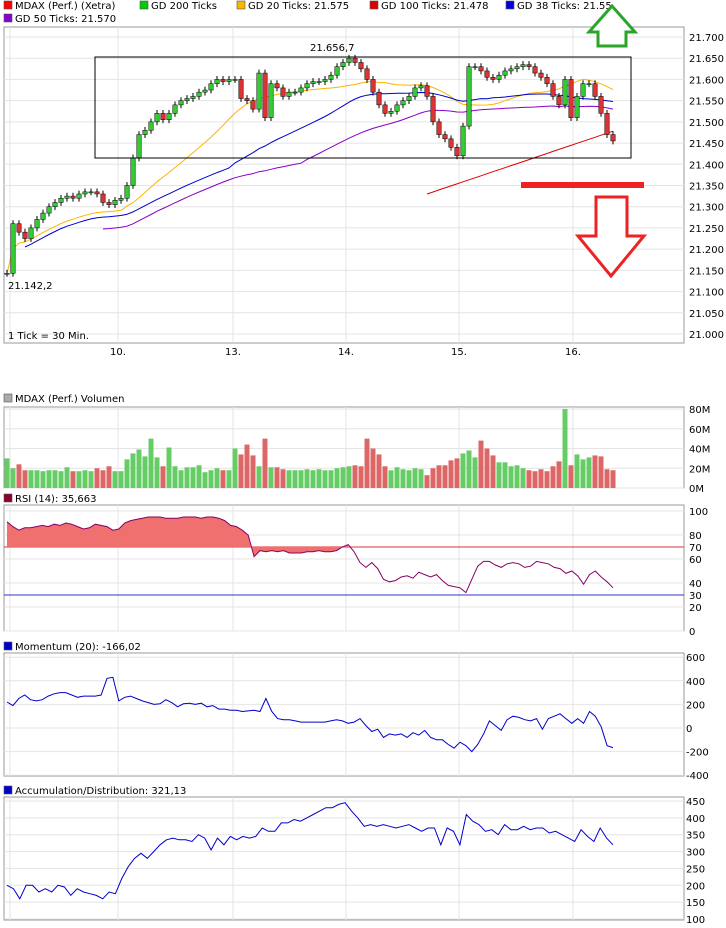 The image size is (726, 928). I want to click on legend-label: MDAX (Perf.) (Xetra), so click(65, 6).